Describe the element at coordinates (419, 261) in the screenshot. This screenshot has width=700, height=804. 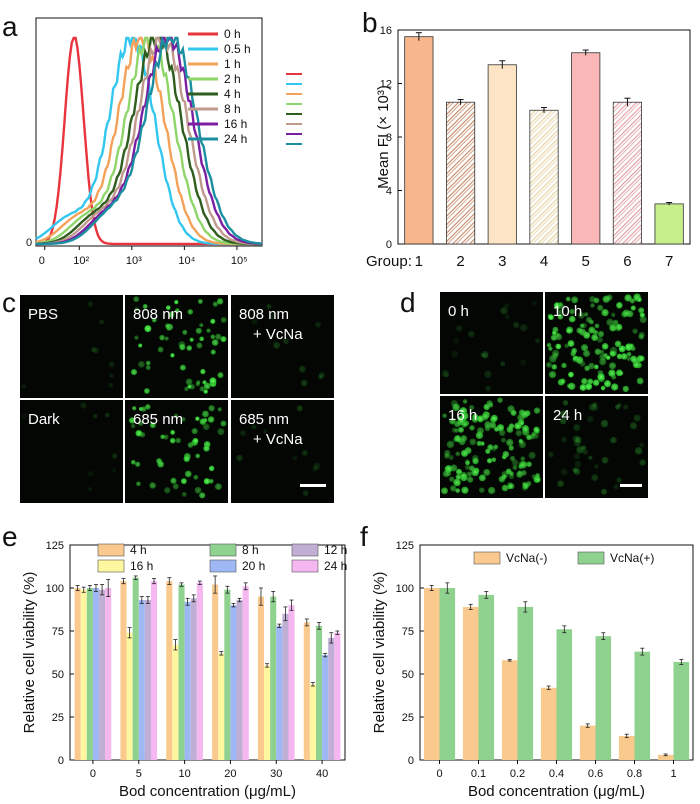
I see `x-tick-label: 1` at that location.